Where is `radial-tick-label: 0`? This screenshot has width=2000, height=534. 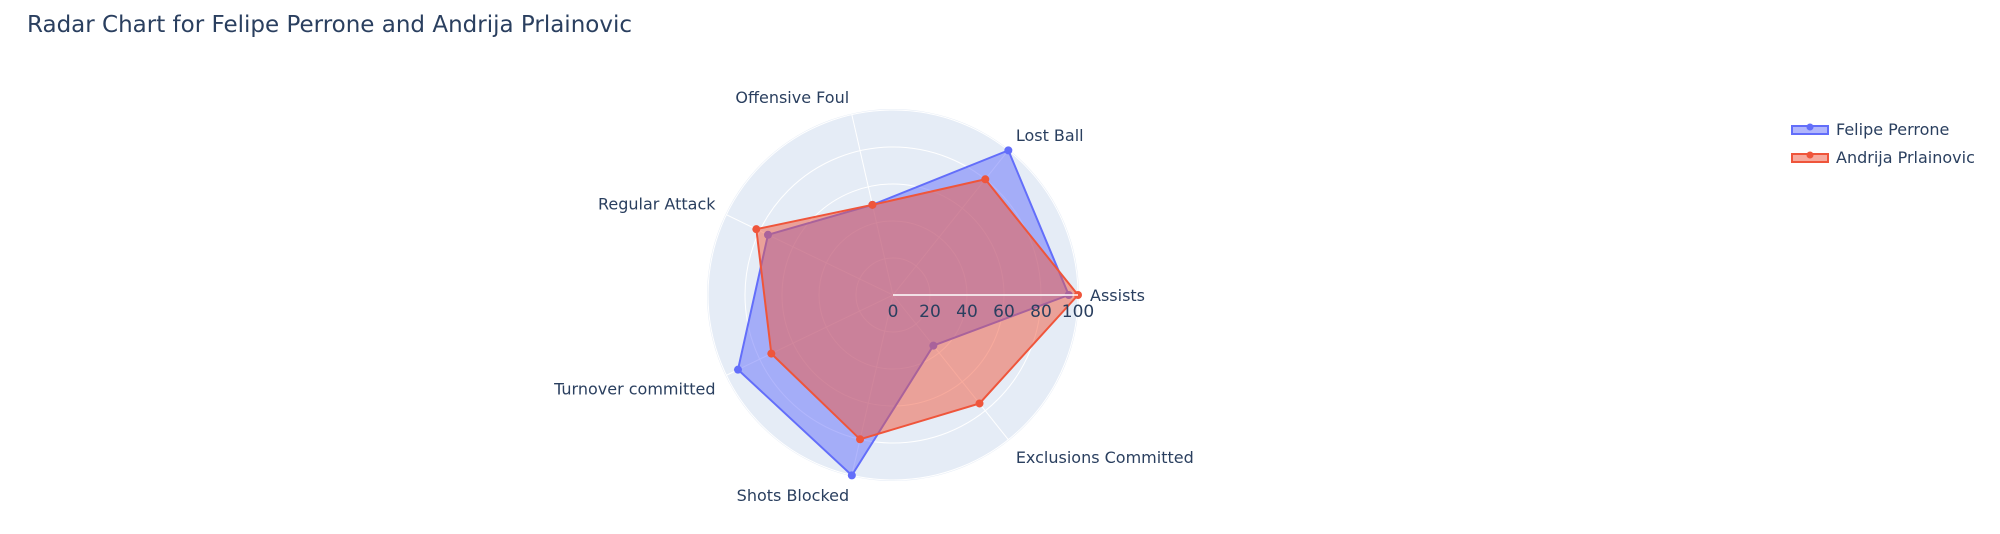
radial-tick-label: 0 is located at coordinates (893, 312).